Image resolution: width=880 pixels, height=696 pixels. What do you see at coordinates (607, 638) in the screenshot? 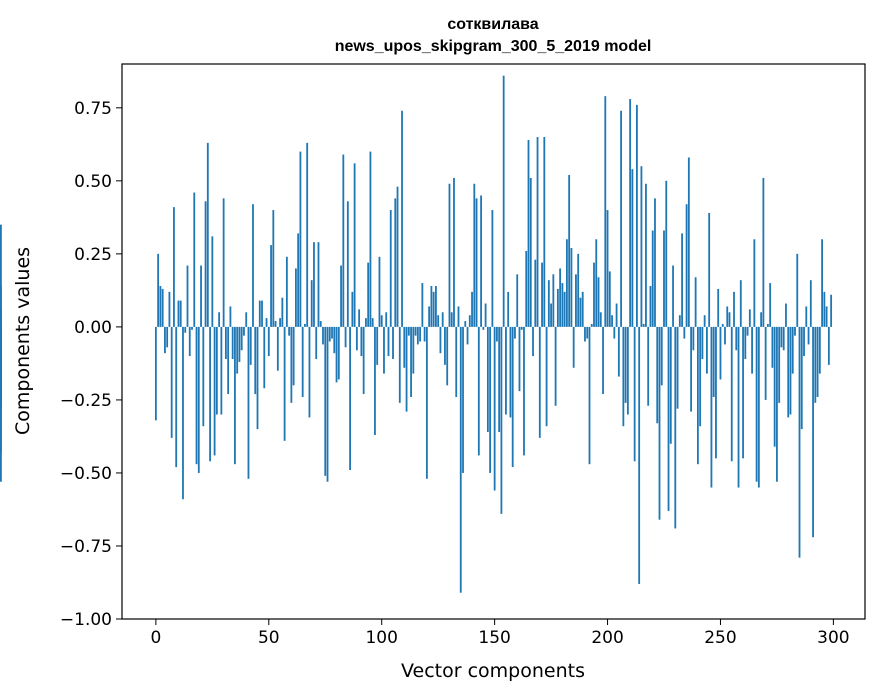
I see `x-tick-label: 200` at bounding box center [607, 638].